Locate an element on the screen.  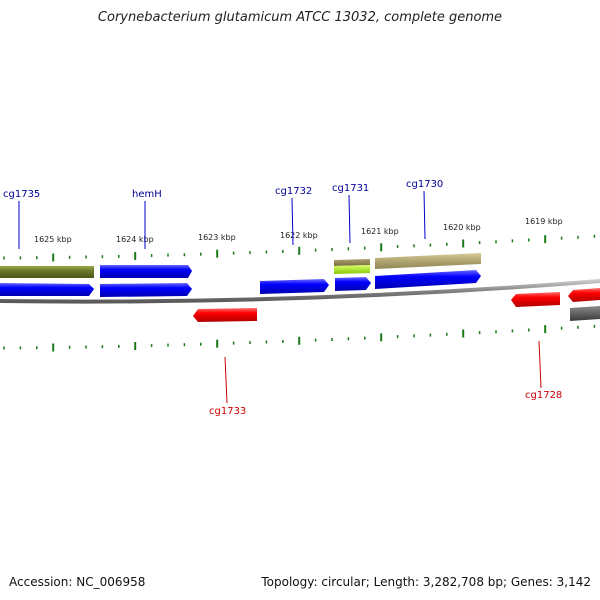
tick-row-upper is located at coordinates (299, 248).